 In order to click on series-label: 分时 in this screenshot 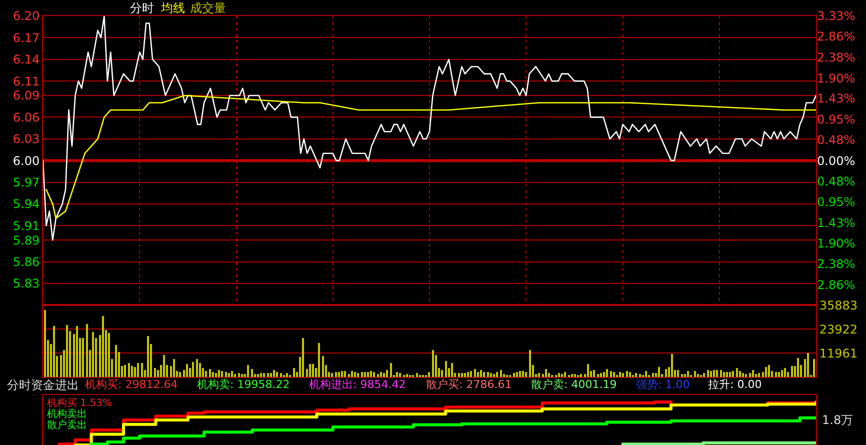, I will do `click(142, 8)`.